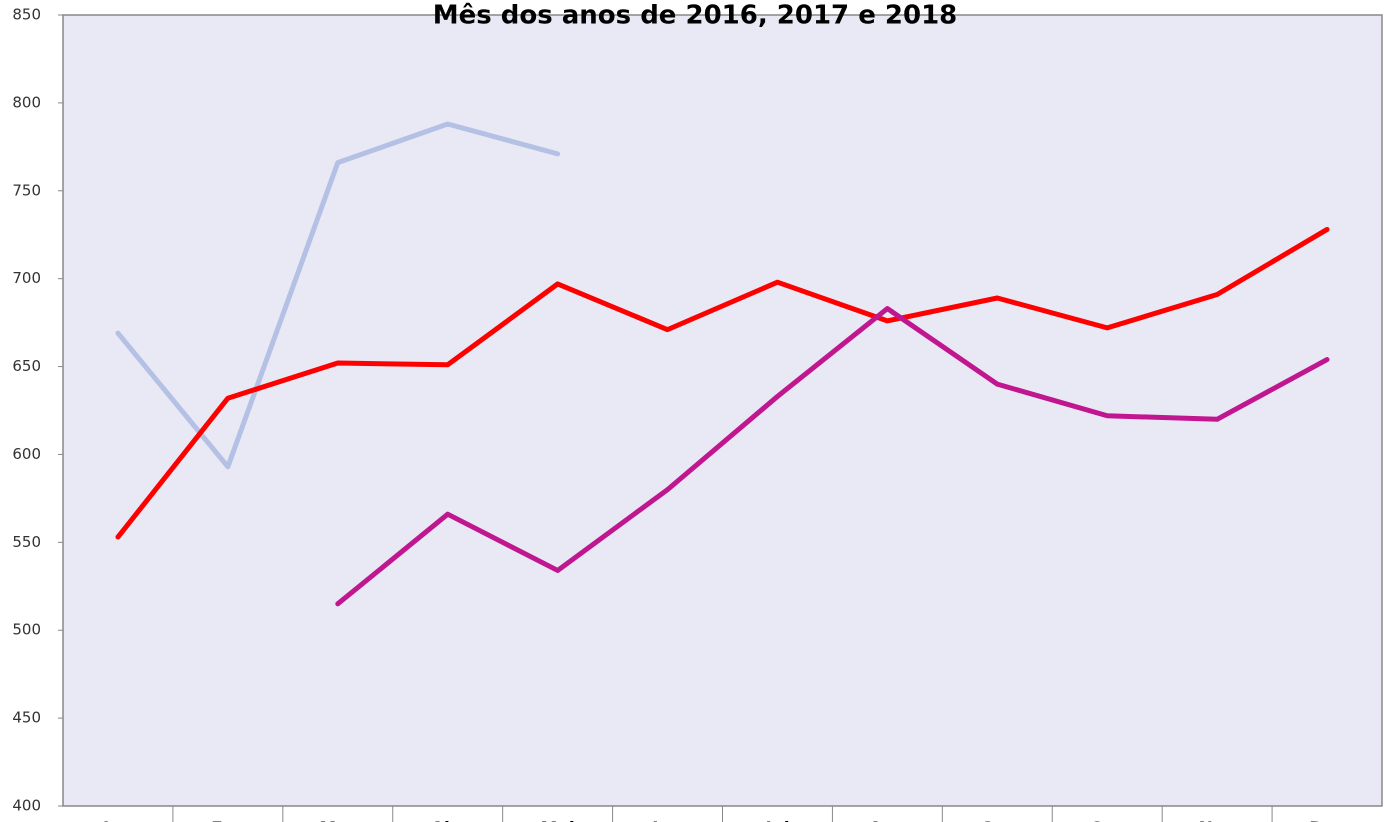 This screenshot has width=1386, height=822. I want to click on x-tick-label: Abr, so click(448, 820).